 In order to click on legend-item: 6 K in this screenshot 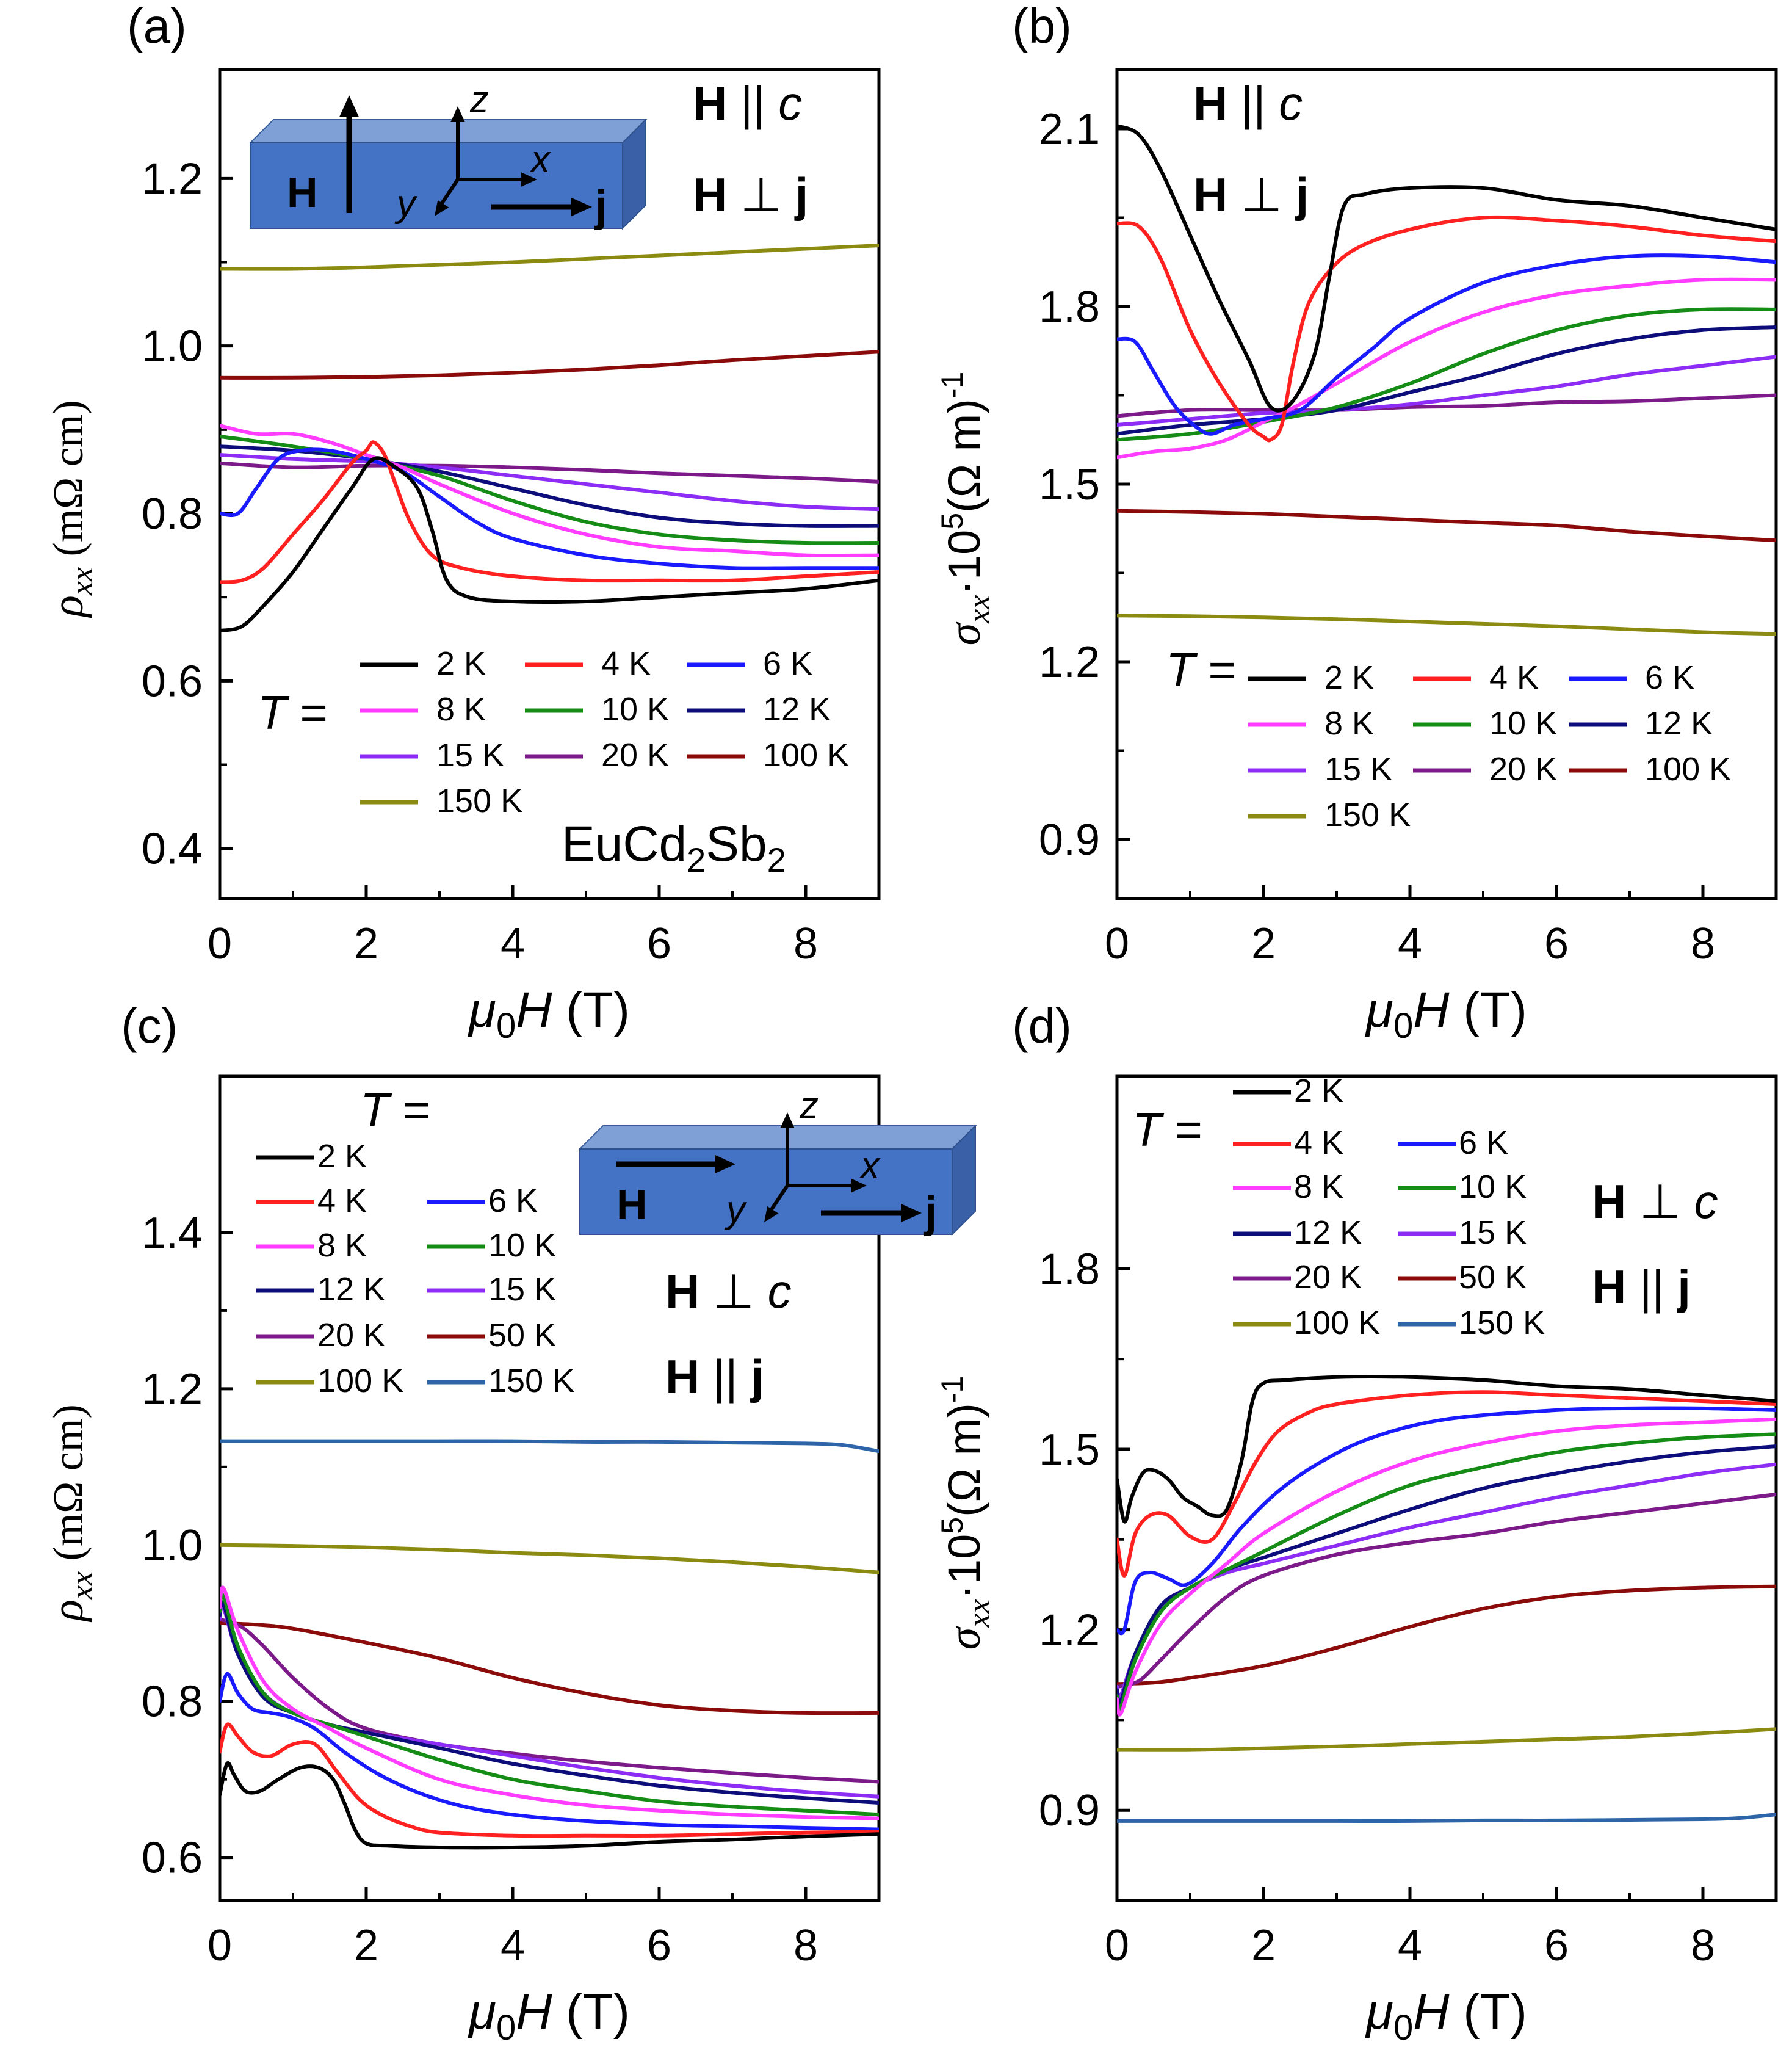, I will do `click(482, 1201)`.